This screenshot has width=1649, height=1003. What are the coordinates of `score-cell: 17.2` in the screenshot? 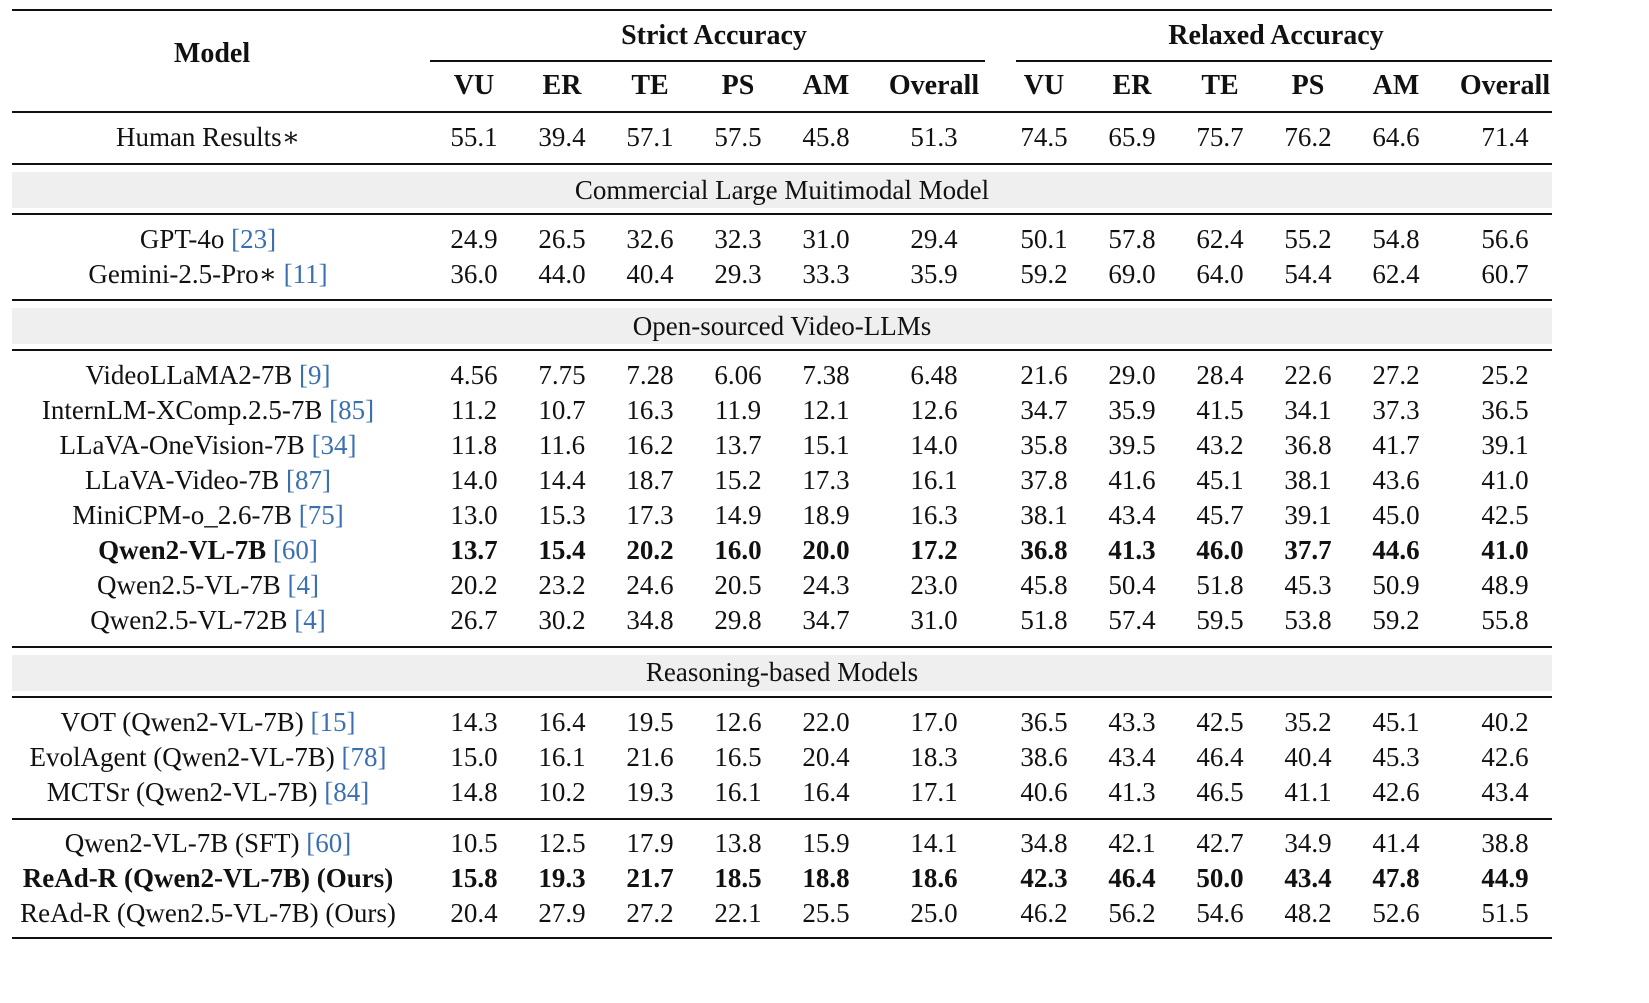 It's located at (934, 550).